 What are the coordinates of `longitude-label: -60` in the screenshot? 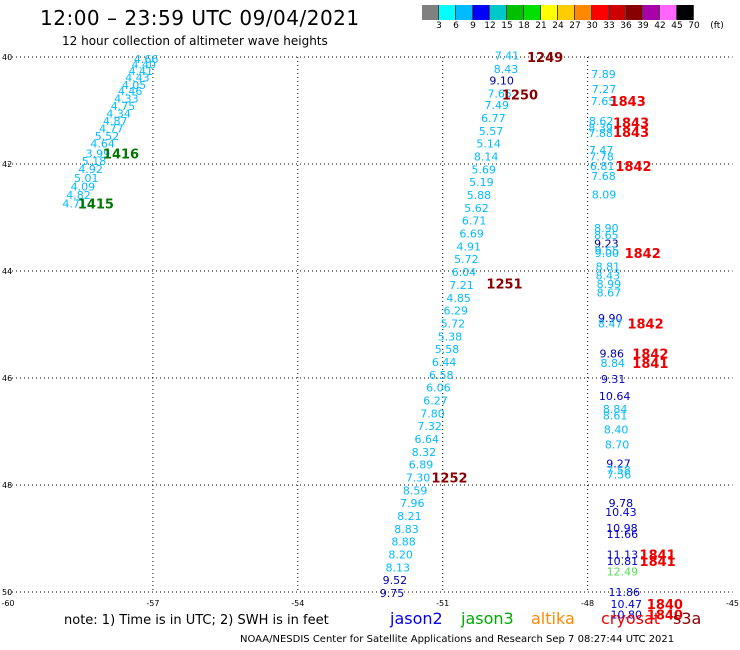 It's located at (7, 603).